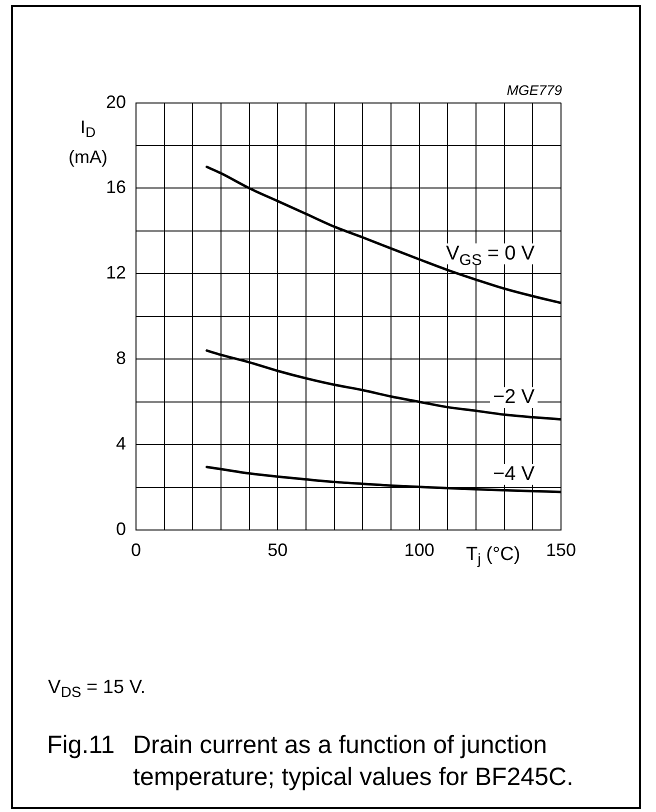 The width and height of the screenshot is (656, 812). Describe the element at coordinates (561, 550) in the screenshot. I see `x-tick-label: 150` at that location.